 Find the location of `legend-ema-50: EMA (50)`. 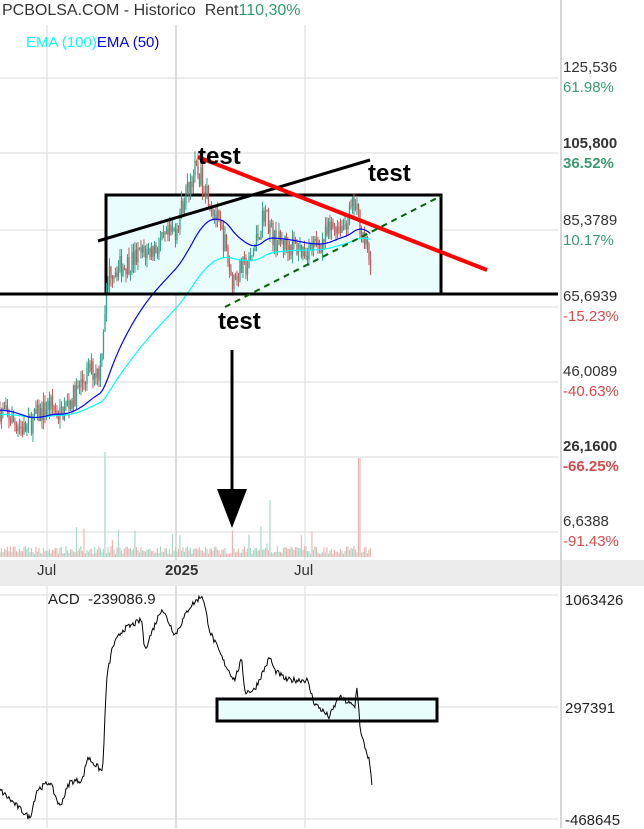

legend-ema-50: EMA (50) is located at coordinates (128, 42).